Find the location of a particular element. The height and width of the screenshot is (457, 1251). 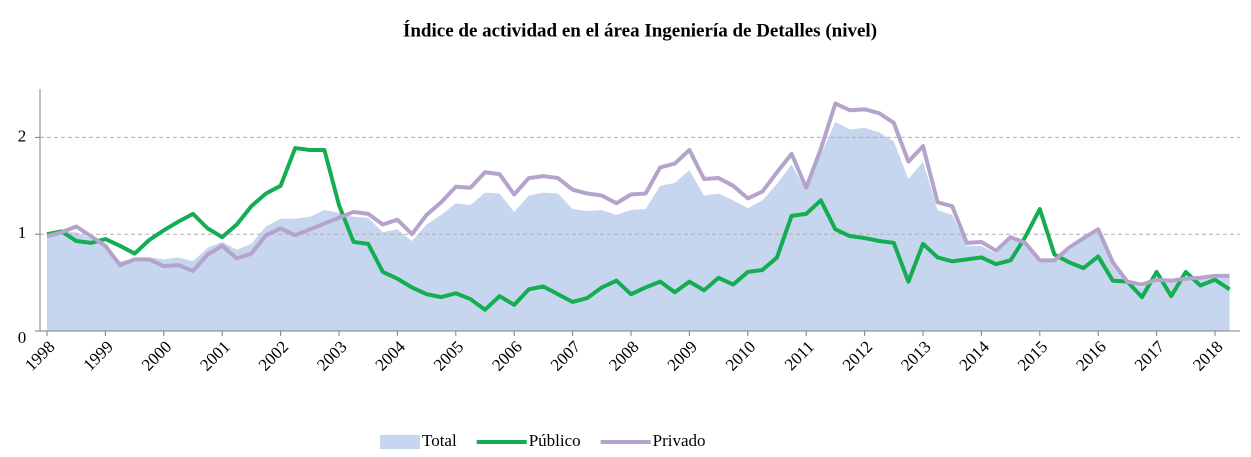

x-tick-label: 2012 is located at coordinates (857, 355).